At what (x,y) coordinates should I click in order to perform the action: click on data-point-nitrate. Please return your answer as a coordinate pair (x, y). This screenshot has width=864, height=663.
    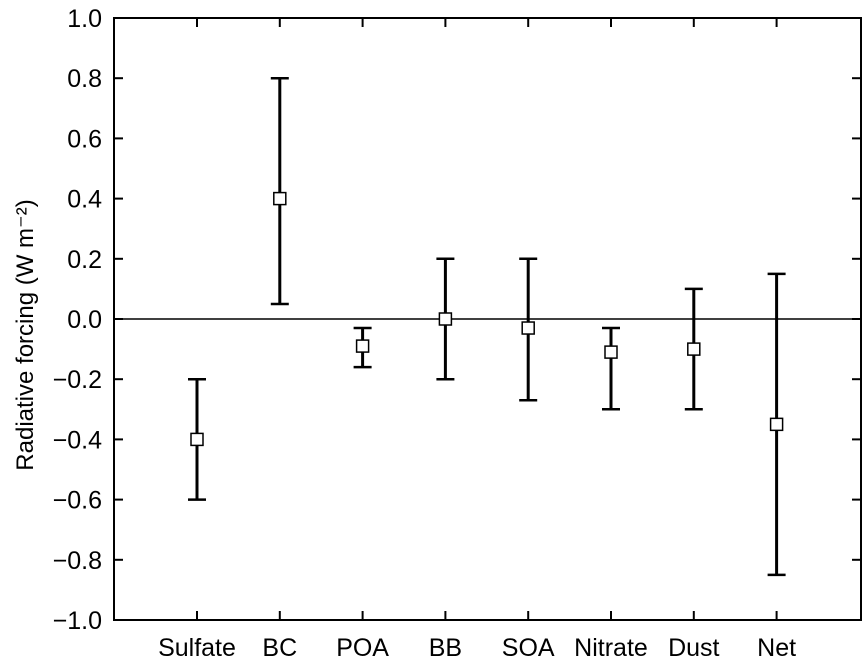
    Looking at the image, I should click on (611, 352).